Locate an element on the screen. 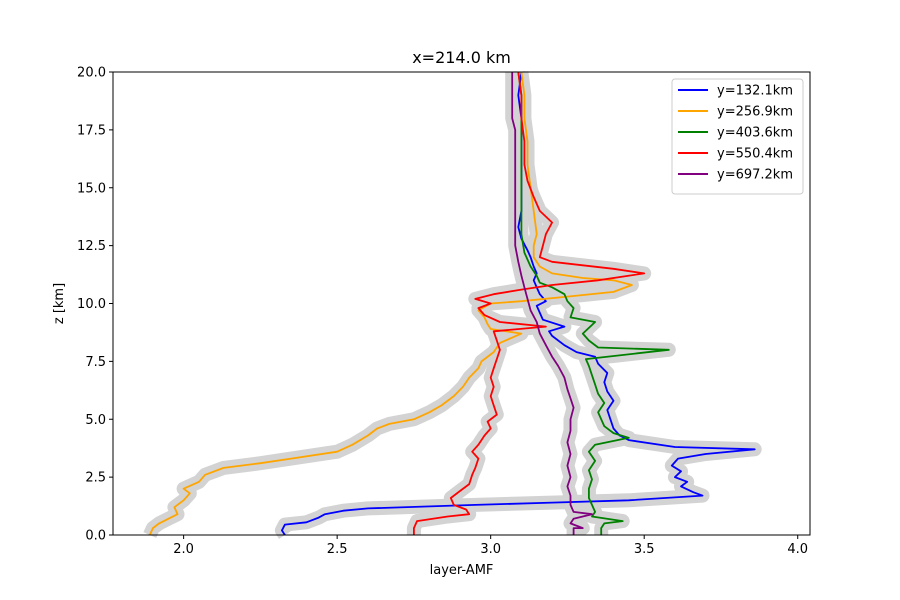 The image size is (900, 600). y-tick-label: 7.5 is located at coordinates (95, 362).